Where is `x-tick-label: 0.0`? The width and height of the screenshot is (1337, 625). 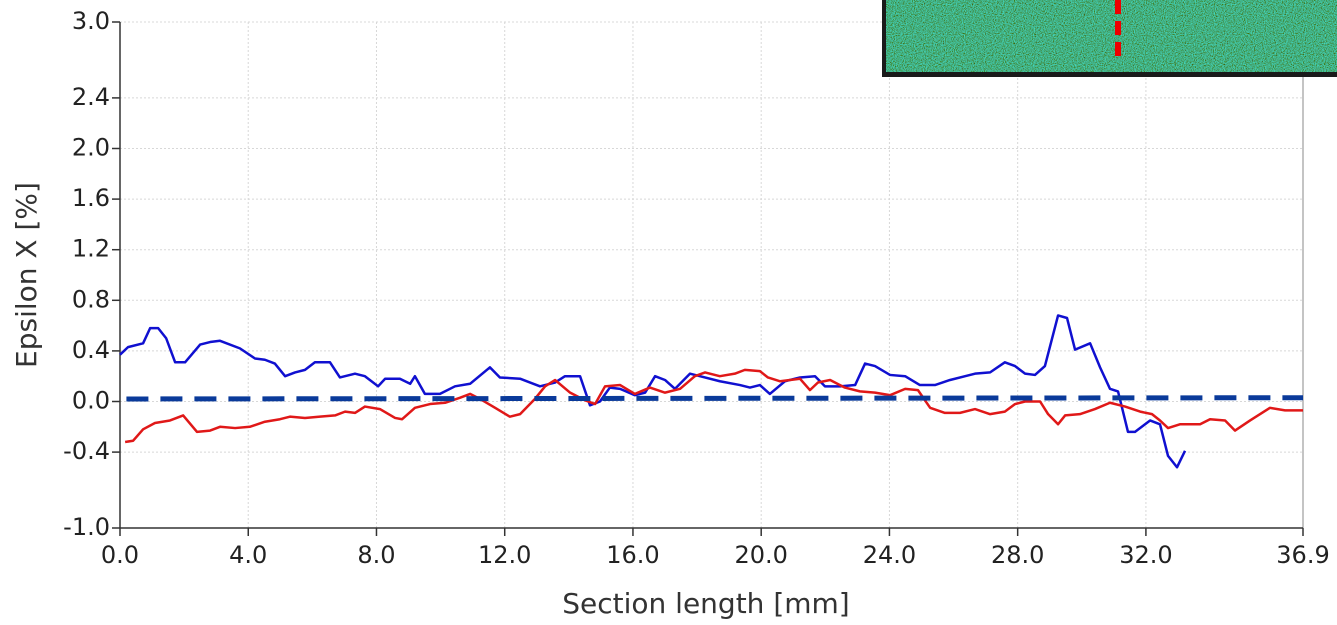
x-tick-label: 0.0 is located at coordinates (120, 555).